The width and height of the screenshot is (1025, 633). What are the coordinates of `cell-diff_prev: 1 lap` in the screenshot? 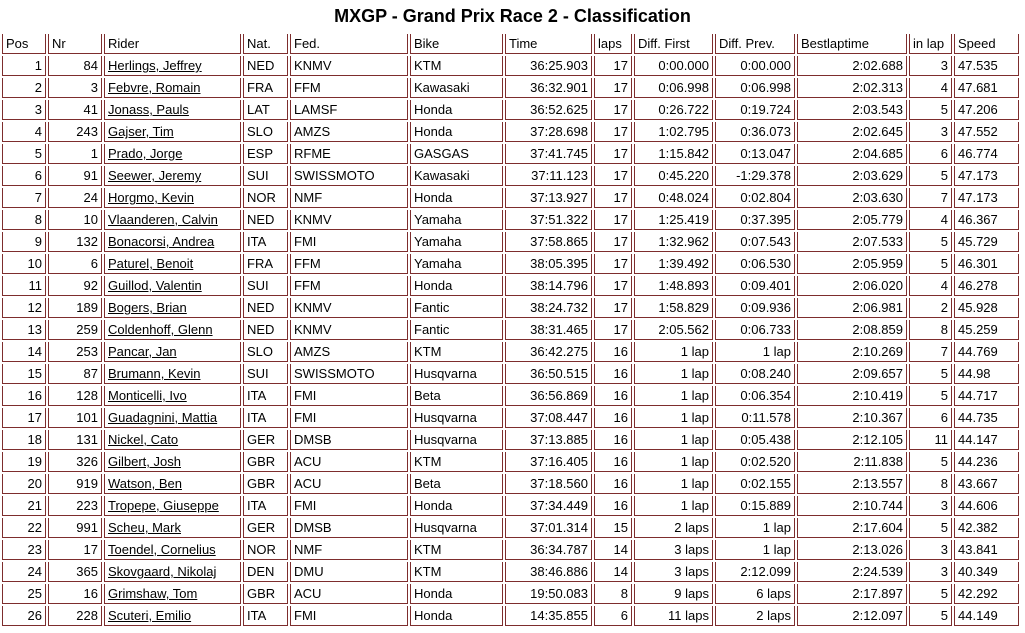 It's located at (755, 528).